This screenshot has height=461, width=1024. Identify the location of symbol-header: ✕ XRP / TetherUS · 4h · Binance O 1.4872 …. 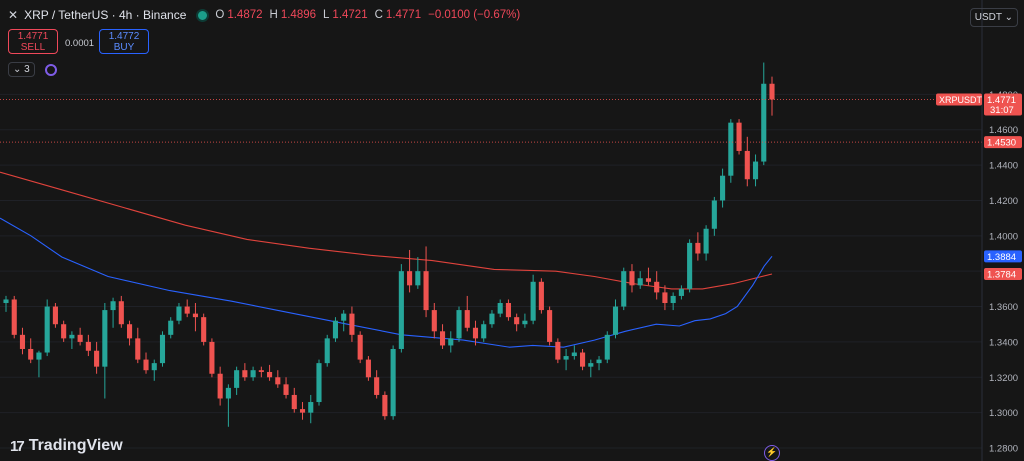
(266, 15).